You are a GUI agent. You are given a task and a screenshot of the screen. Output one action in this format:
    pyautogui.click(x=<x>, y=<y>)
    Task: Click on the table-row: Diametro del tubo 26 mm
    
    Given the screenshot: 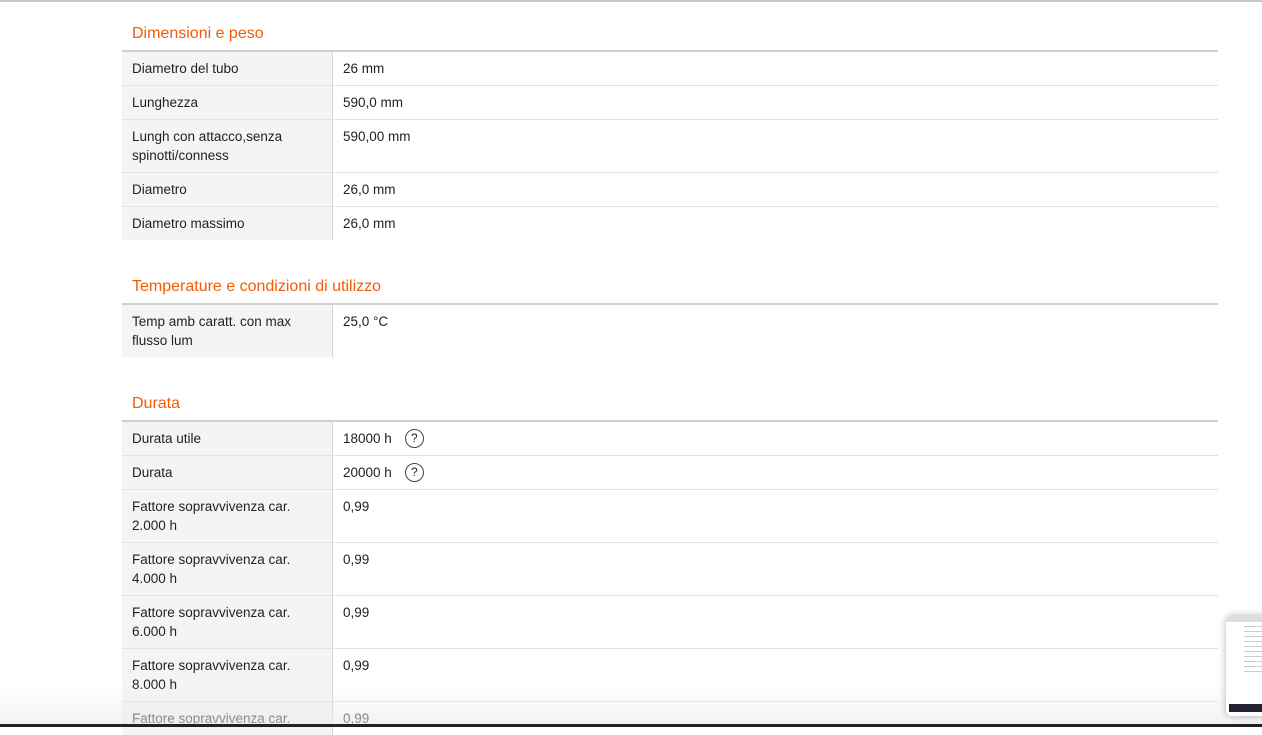 What is the action you would take?
    pyautogui.click(x=670, y=69)
    